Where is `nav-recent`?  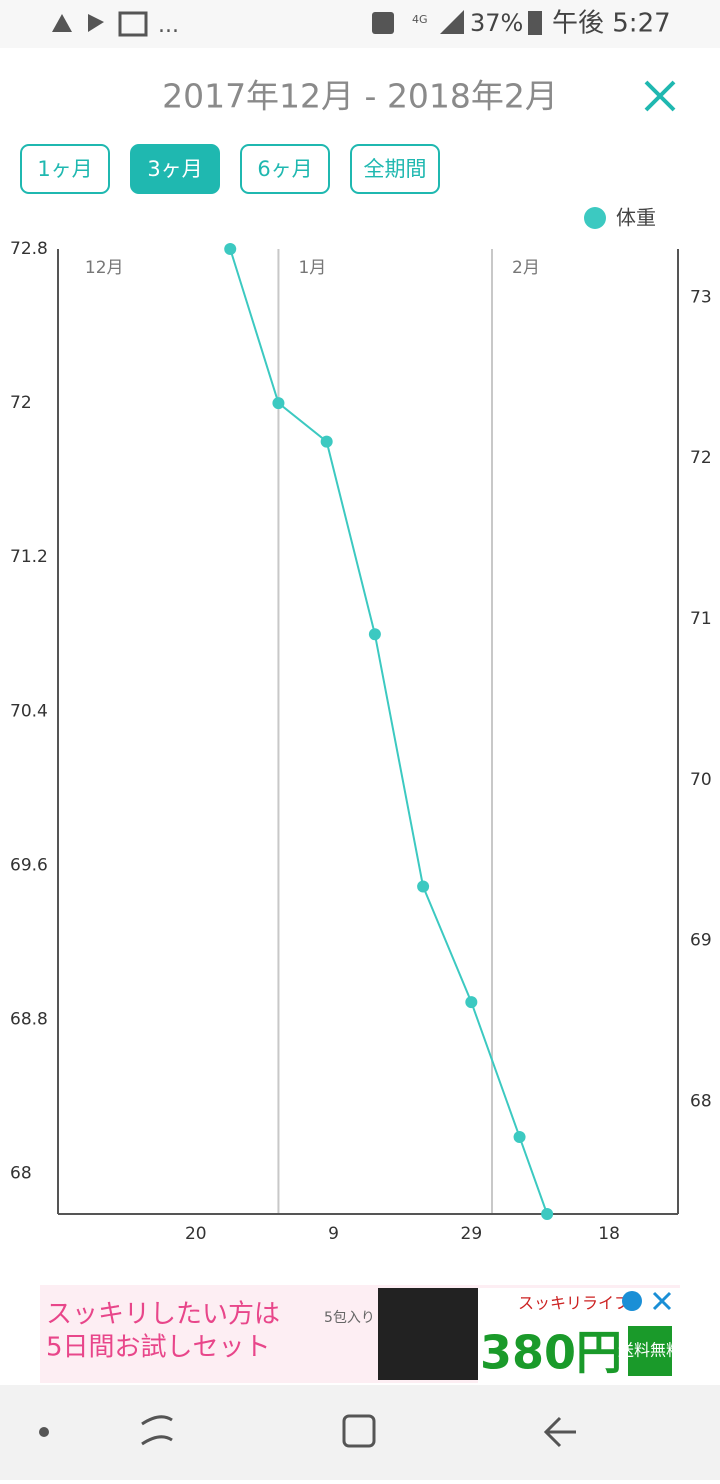
nav-recent is located at coordinates (157, 1430).